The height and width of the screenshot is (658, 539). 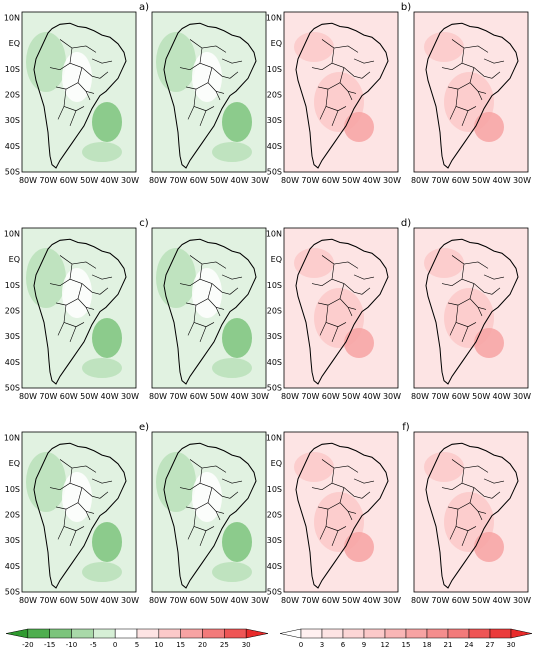 What do you see at coordinates (12, 515) in the screenshot?
I see `lat-tick-label: 20S` at bounding box center [12, 515].